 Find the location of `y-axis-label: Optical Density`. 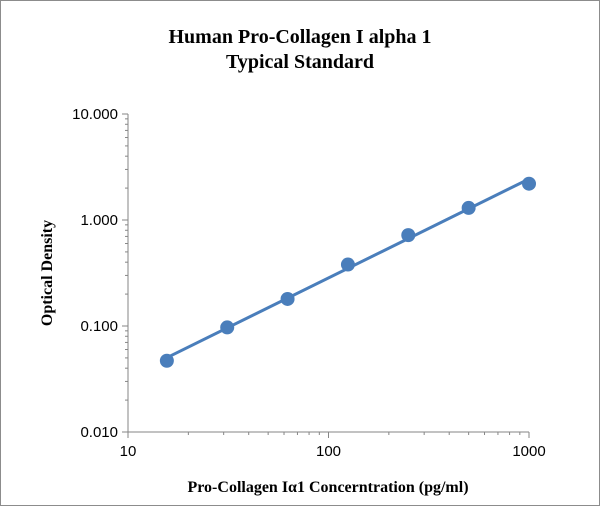

y-axis-label: Optical Density is located at coordinates (47, 273).